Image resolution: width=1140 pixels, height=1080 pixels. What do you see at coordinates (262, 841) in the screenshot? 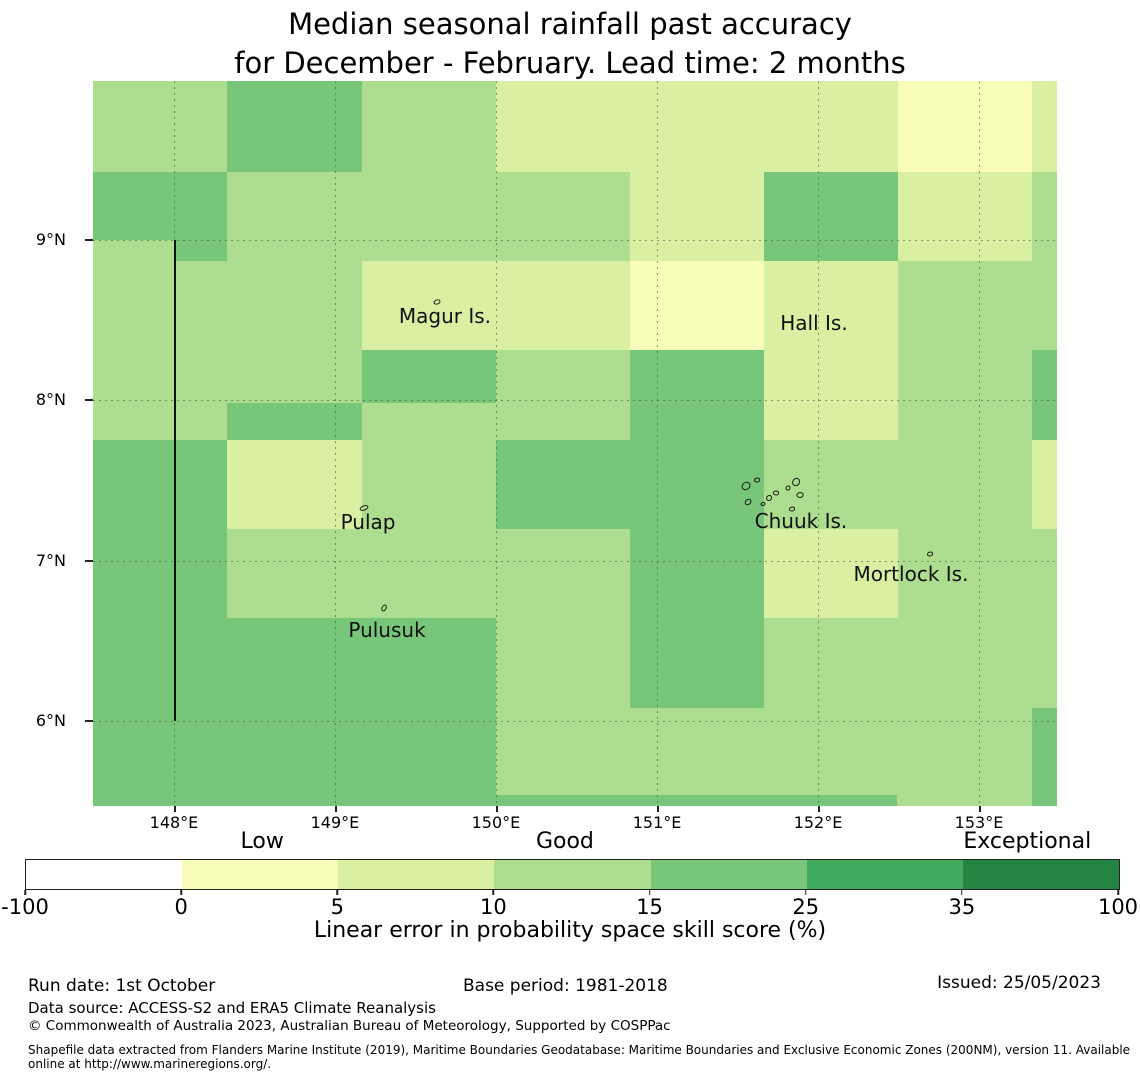
I see `colorbar-category-label: Low` at bounding box center [262, 841].